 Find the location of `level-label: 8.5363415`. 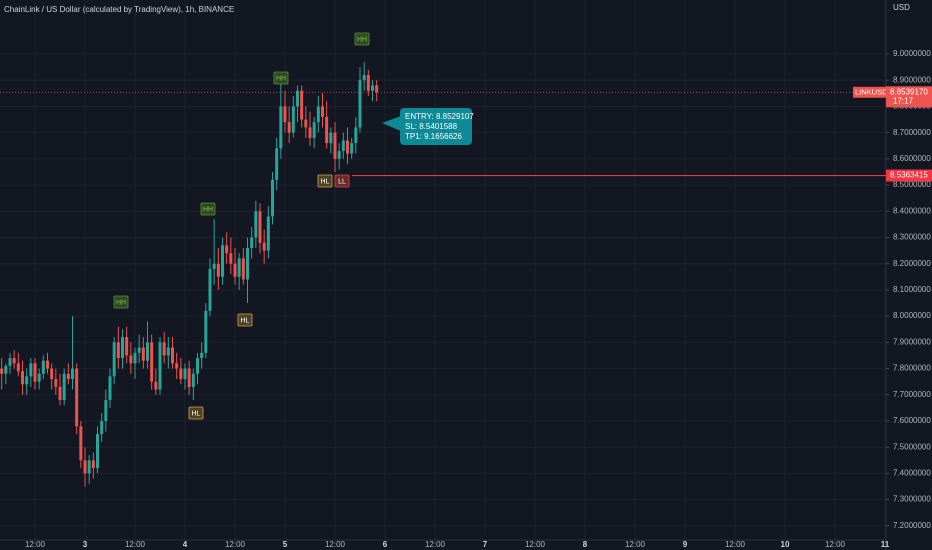

level-label: 8.5363415 is located at coordinates (909, 175).